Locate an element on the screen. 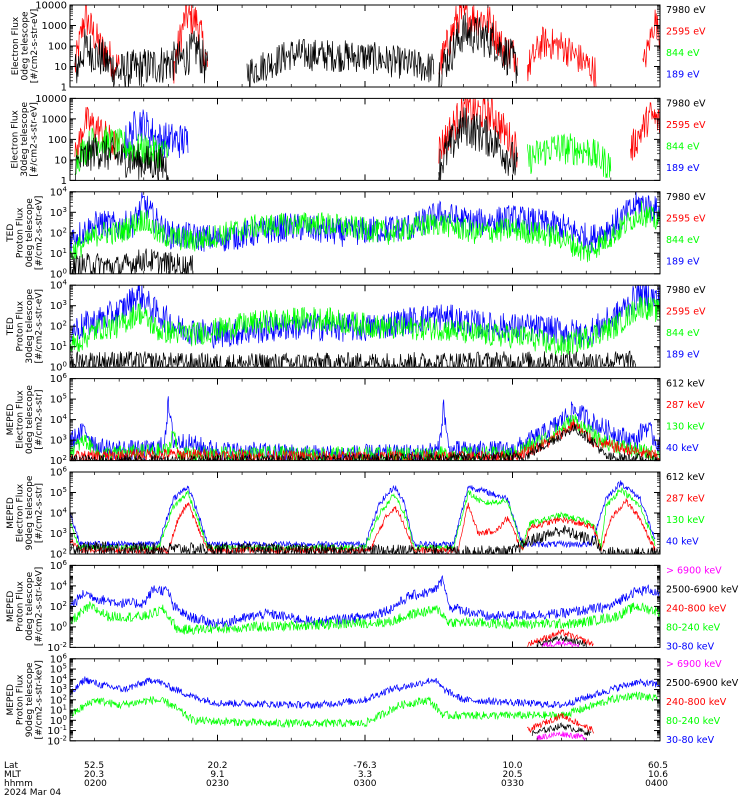 This screenshot has width=750, height=800. legend-entry: 844 eV is located at coordinates (683, 53).